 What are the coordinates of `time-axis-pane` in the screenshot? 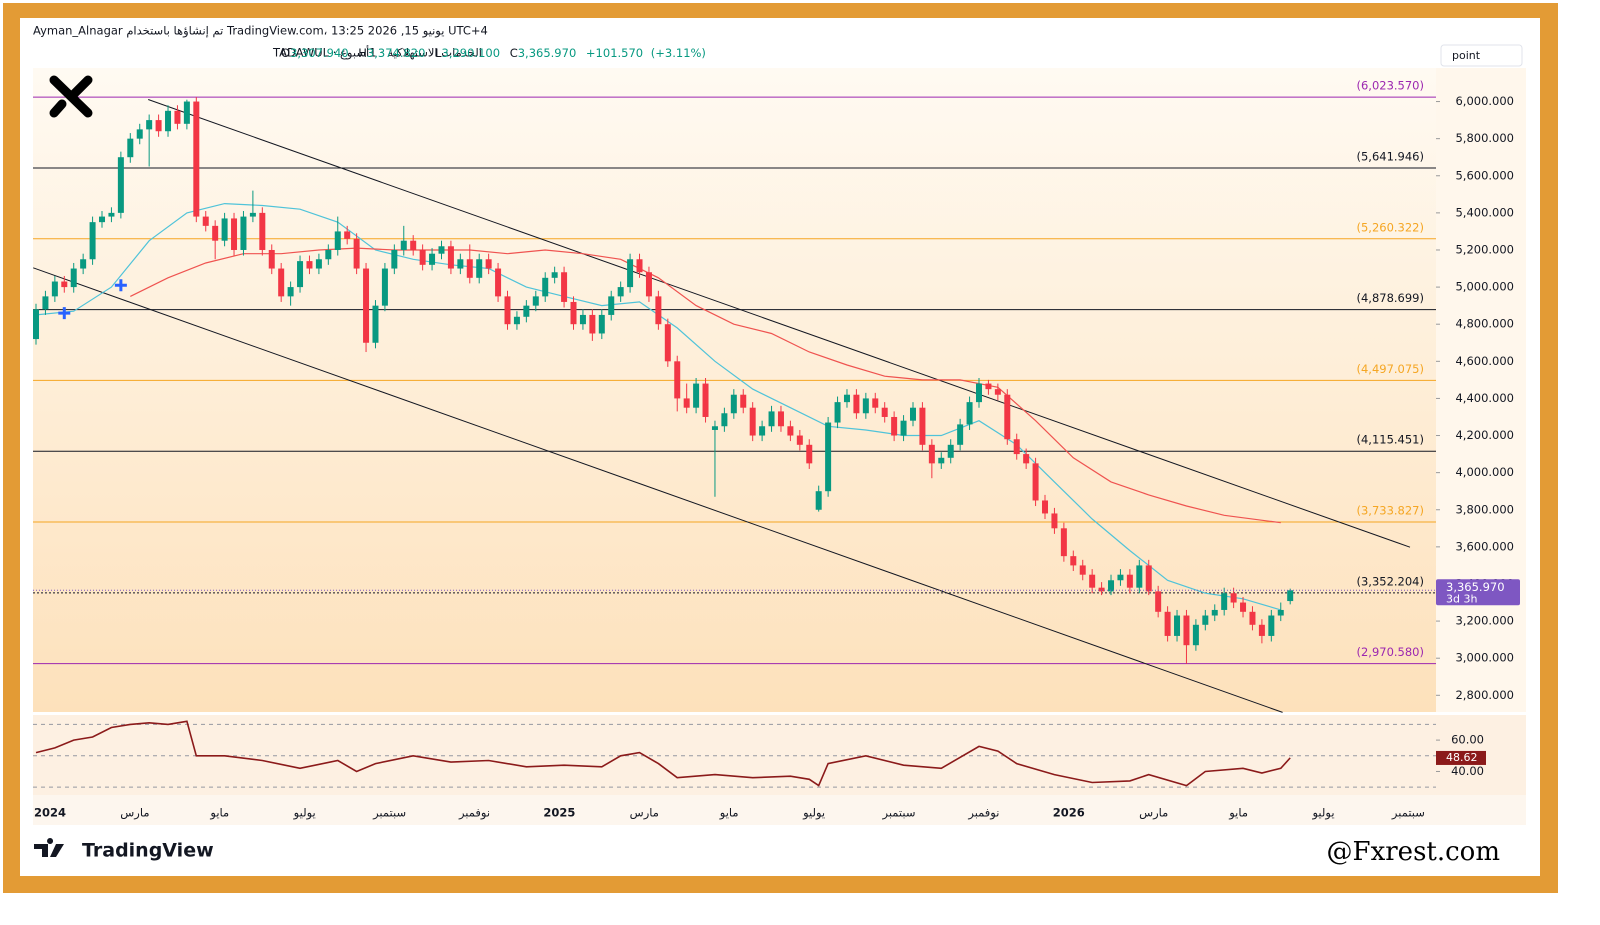 It's located at (779, 810).